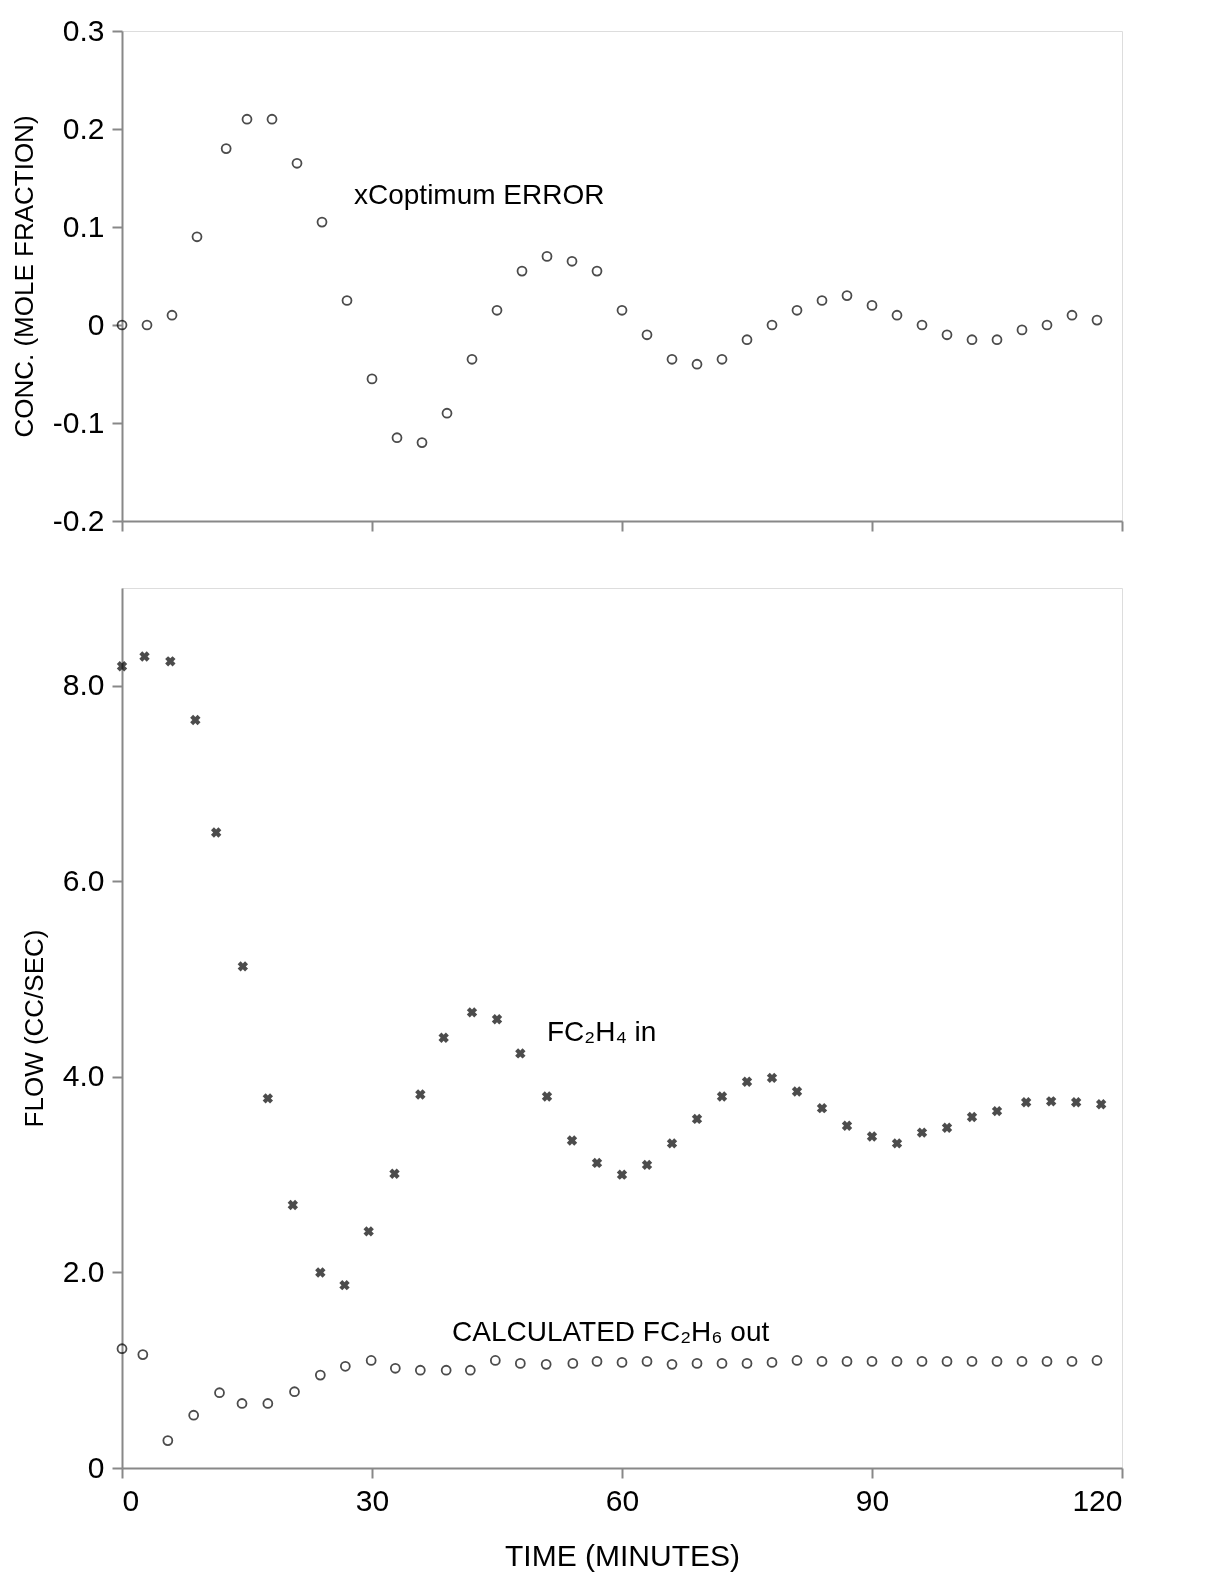 This screenshot has width=1215, height=1589. I want to click on x-axis-title: TIME (MINUTES), so click(622, 1555).